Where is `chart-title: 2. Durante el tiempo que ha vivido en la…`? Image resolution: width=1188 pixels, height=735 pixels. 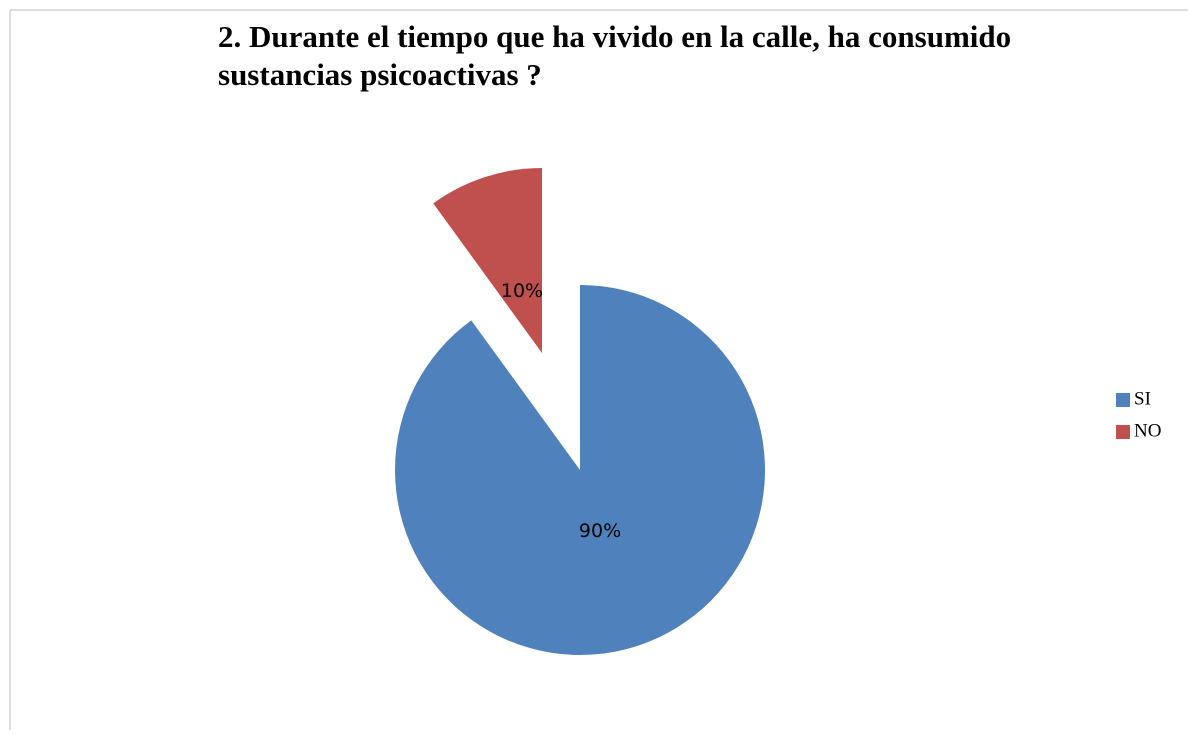 chart-title: 2. Durante el tiempo que ha vivido en la… is located at coordinates (615, 55).